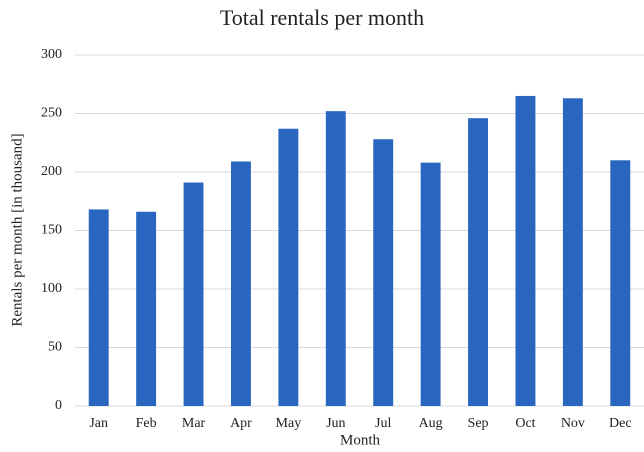 The height and width of the screenshot is (452, 644). Describe the element at coordinates (58, 405) in the screenshot. I see `y-tick-label: 0` at that location.